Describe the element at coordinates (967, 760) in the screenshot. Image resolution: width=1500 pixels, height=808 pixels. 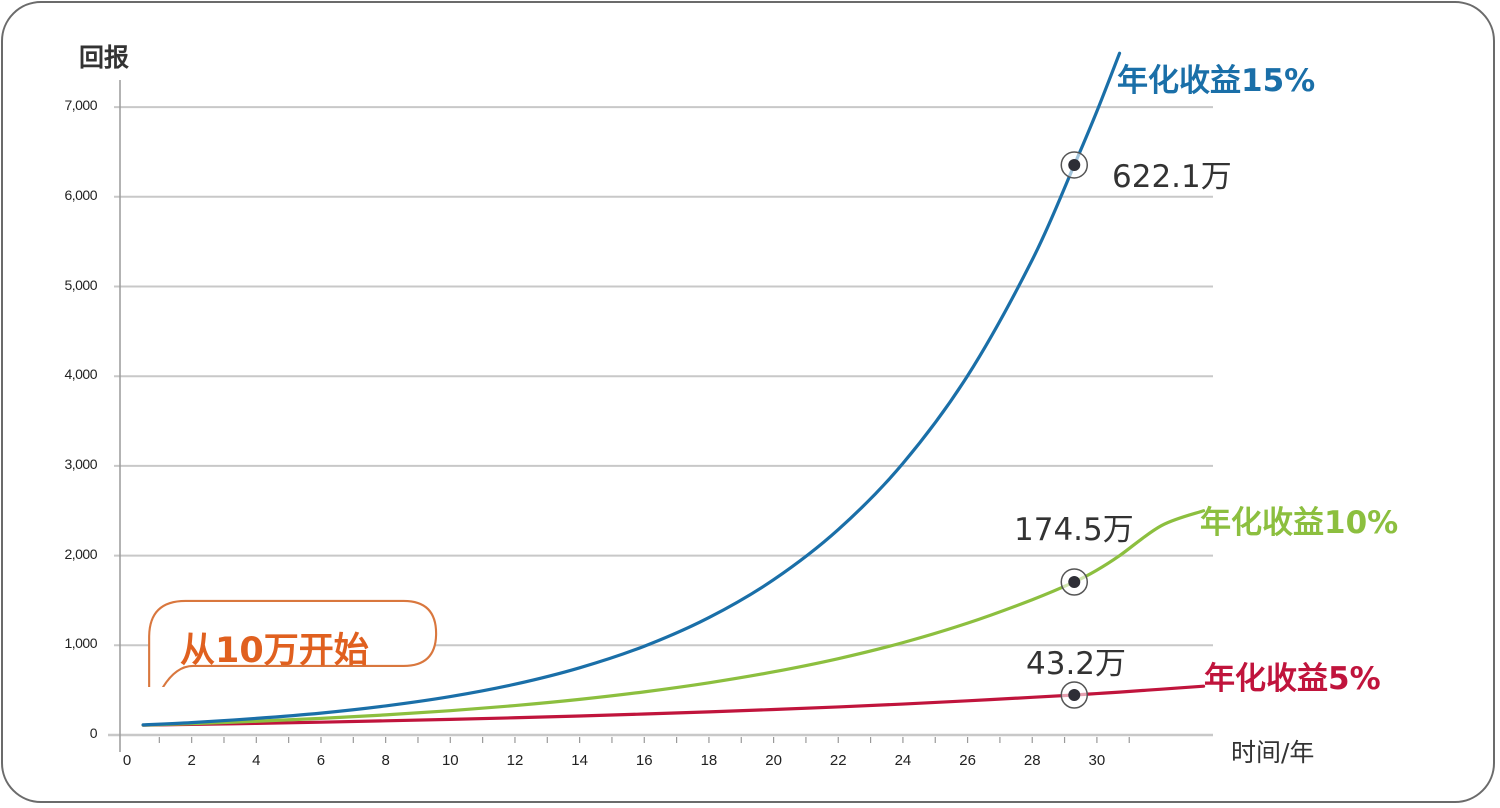
I see `x-tick-label: 26` at that location.